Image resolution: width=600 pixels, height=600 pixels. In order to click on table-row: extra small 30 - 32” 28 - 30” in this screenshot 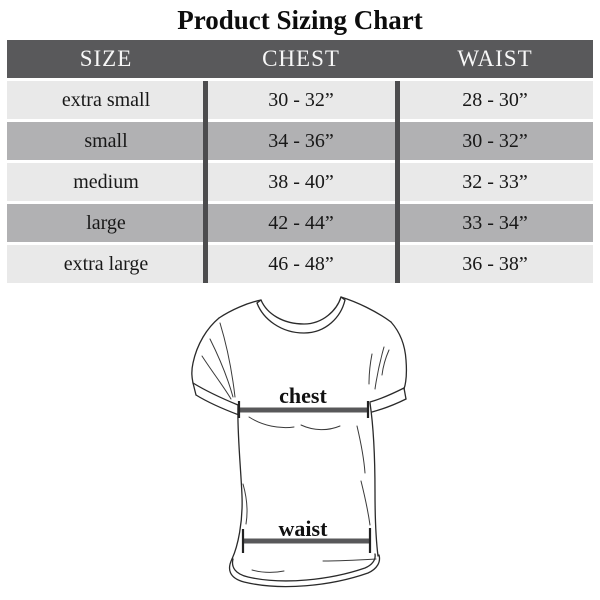, I will do `click(300, 100)`.